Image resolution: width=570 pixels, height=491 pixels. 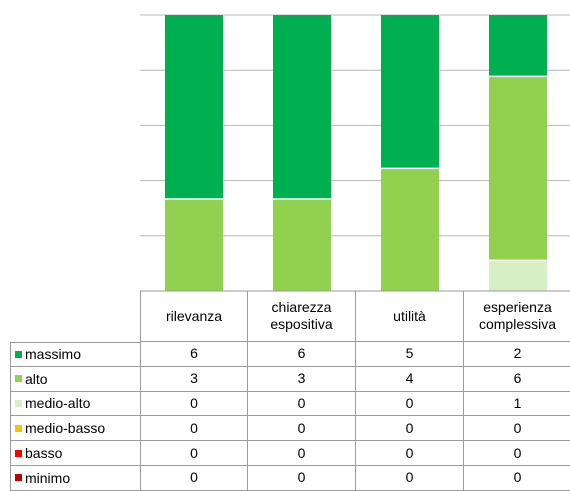 What do you see at coordinates (65, 428) in the screenshot?
I see `legend-label: medio-basso` at bounding box center [65, 428].